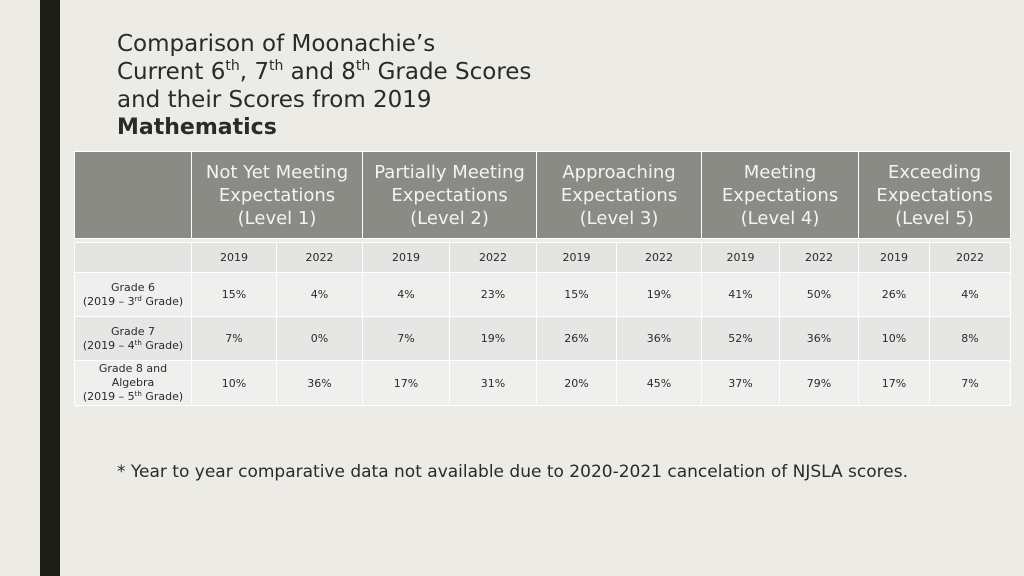 Image resolution: width=1024 pixels, height=576 pixels. What do you see at coordinates (449, 218) in the screenshot?
I see `level-2-line-3: (Level 2)` at bounding box center [449, 218].